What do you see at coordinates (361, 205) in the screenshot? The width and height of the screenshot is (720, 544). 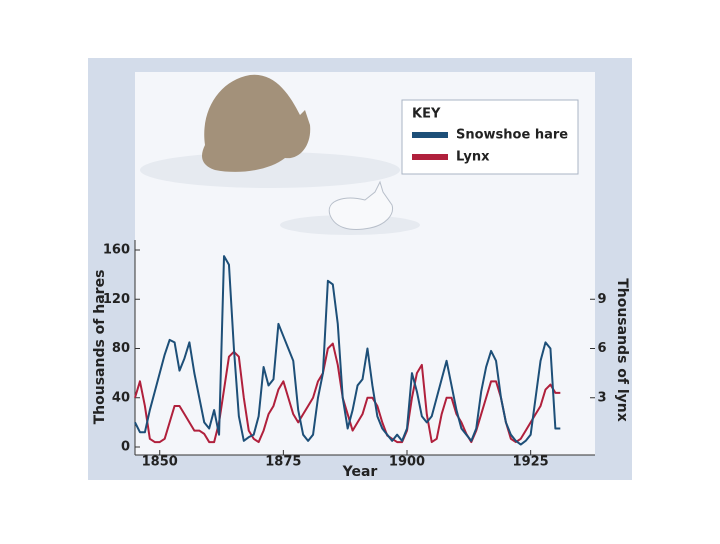 I see `hare` at bounding box center [361, 205].